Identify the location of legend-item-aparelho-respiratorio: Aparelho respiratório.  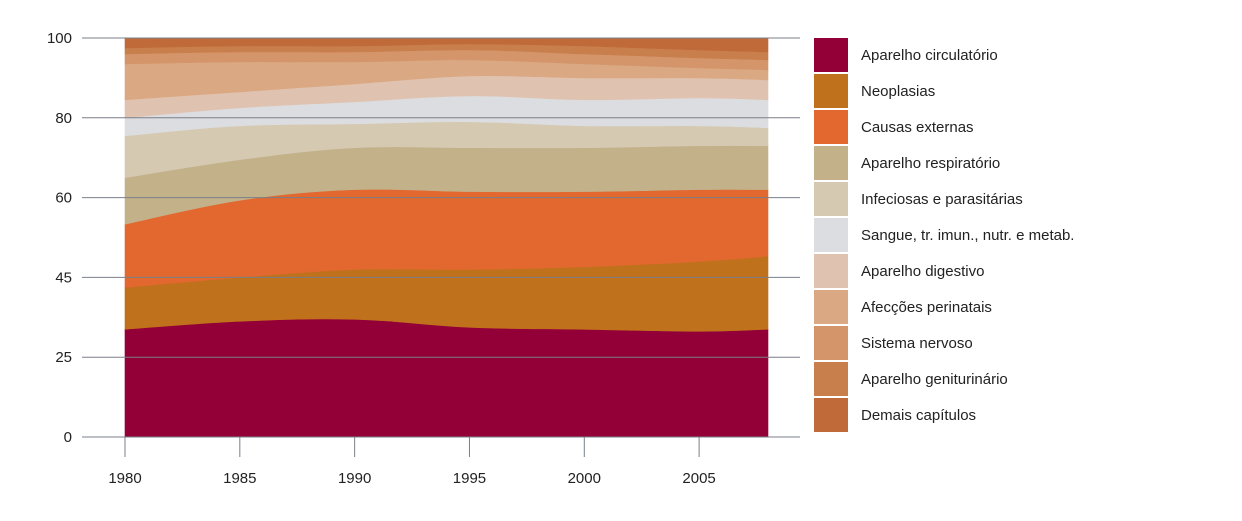
(907, 163).